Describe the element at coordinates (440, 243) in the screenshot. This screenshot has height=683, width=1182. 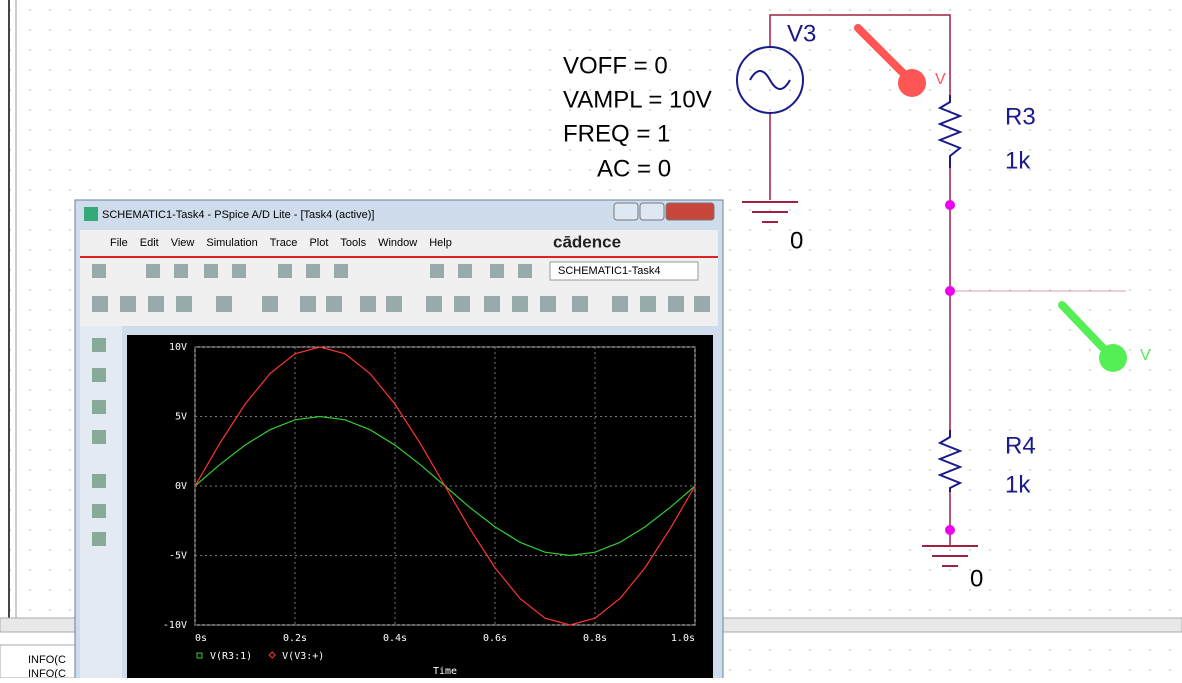
I see `menu-item: Help` at that location.